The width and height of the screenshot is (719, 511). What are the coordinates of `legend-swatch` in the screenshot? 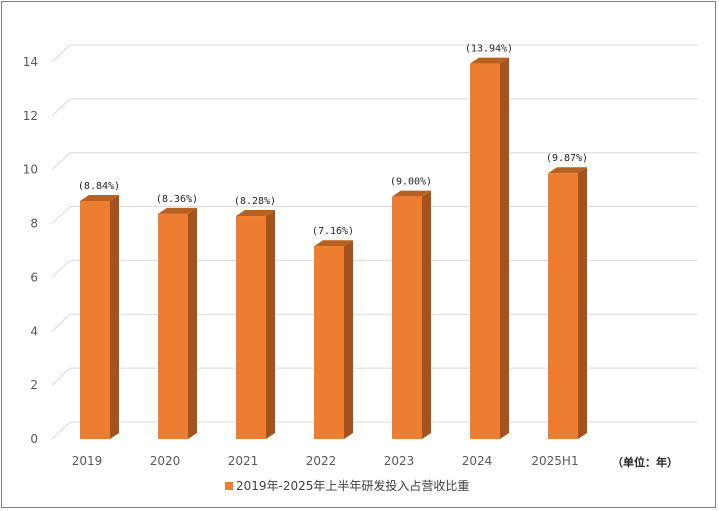 It's located at (229, 486).